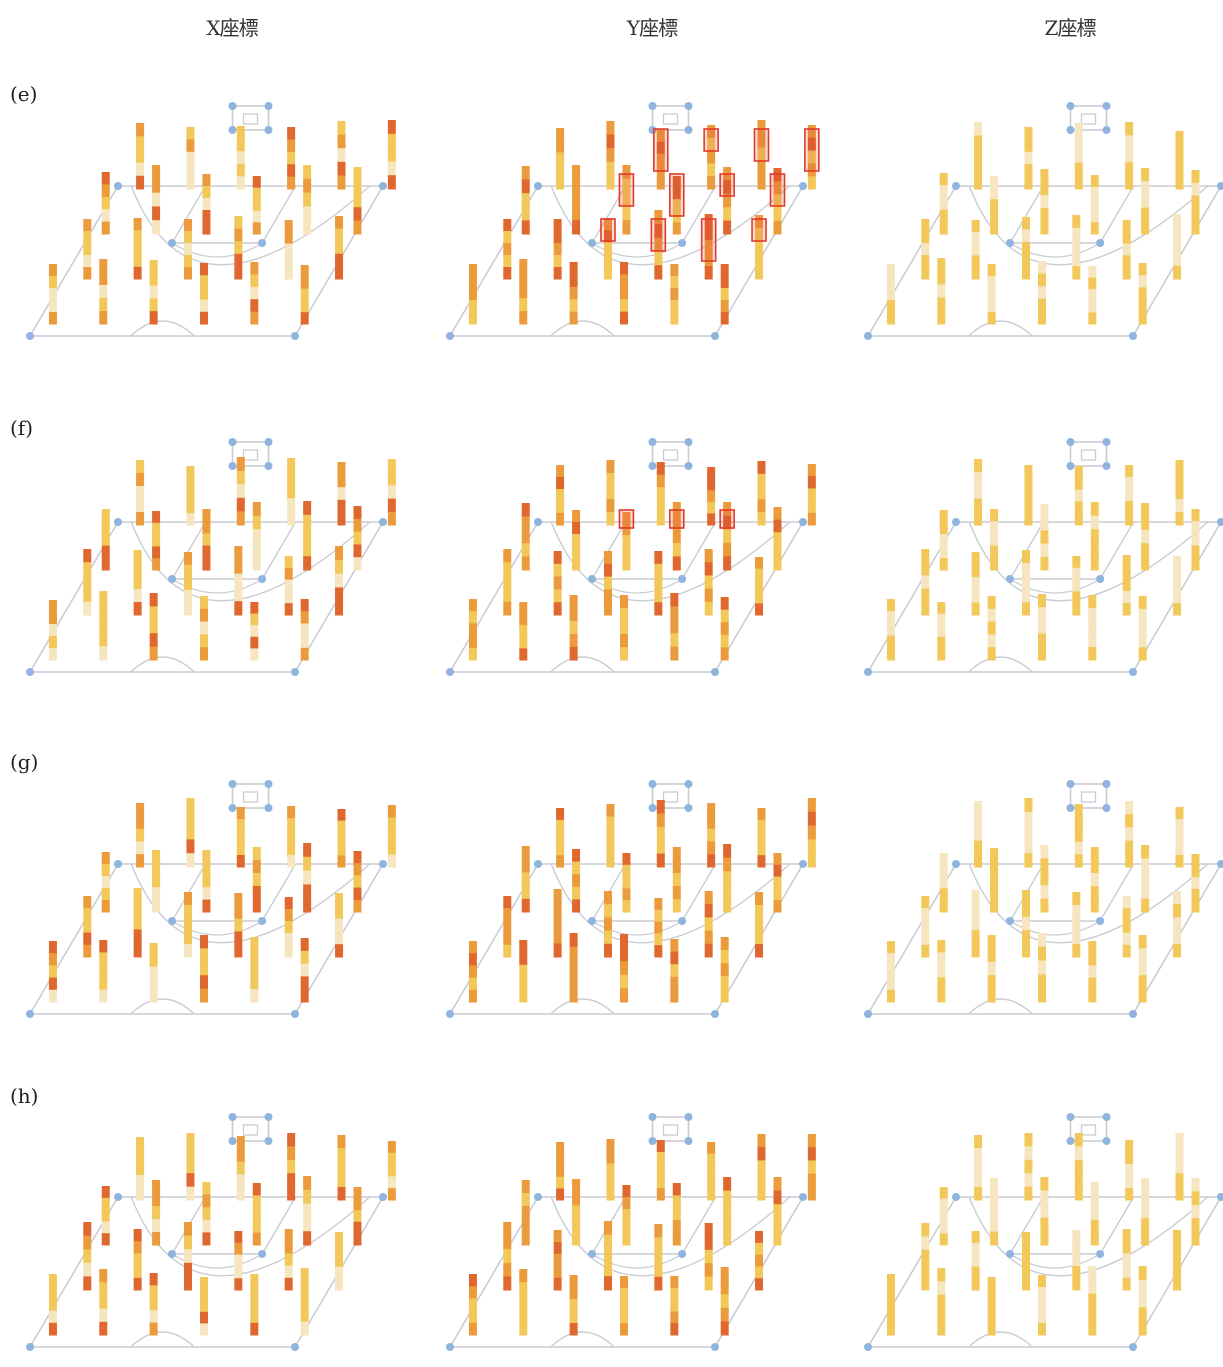 Image resolution: width=1223 pixels, height=1367 pixels. I want to click on backboard-icon, so click(670, 118).